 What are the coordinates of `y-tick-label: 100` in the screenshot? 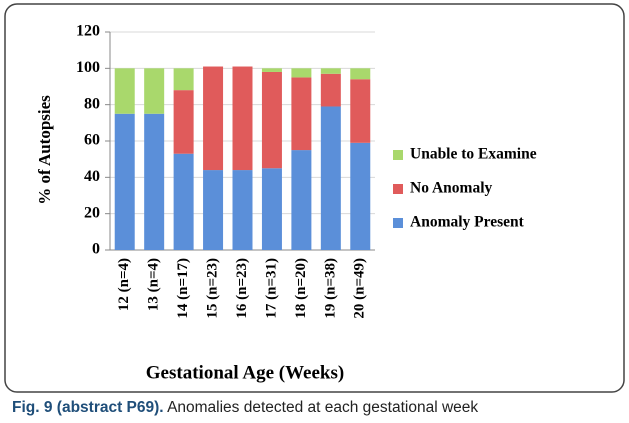 It's located at (88, 67).